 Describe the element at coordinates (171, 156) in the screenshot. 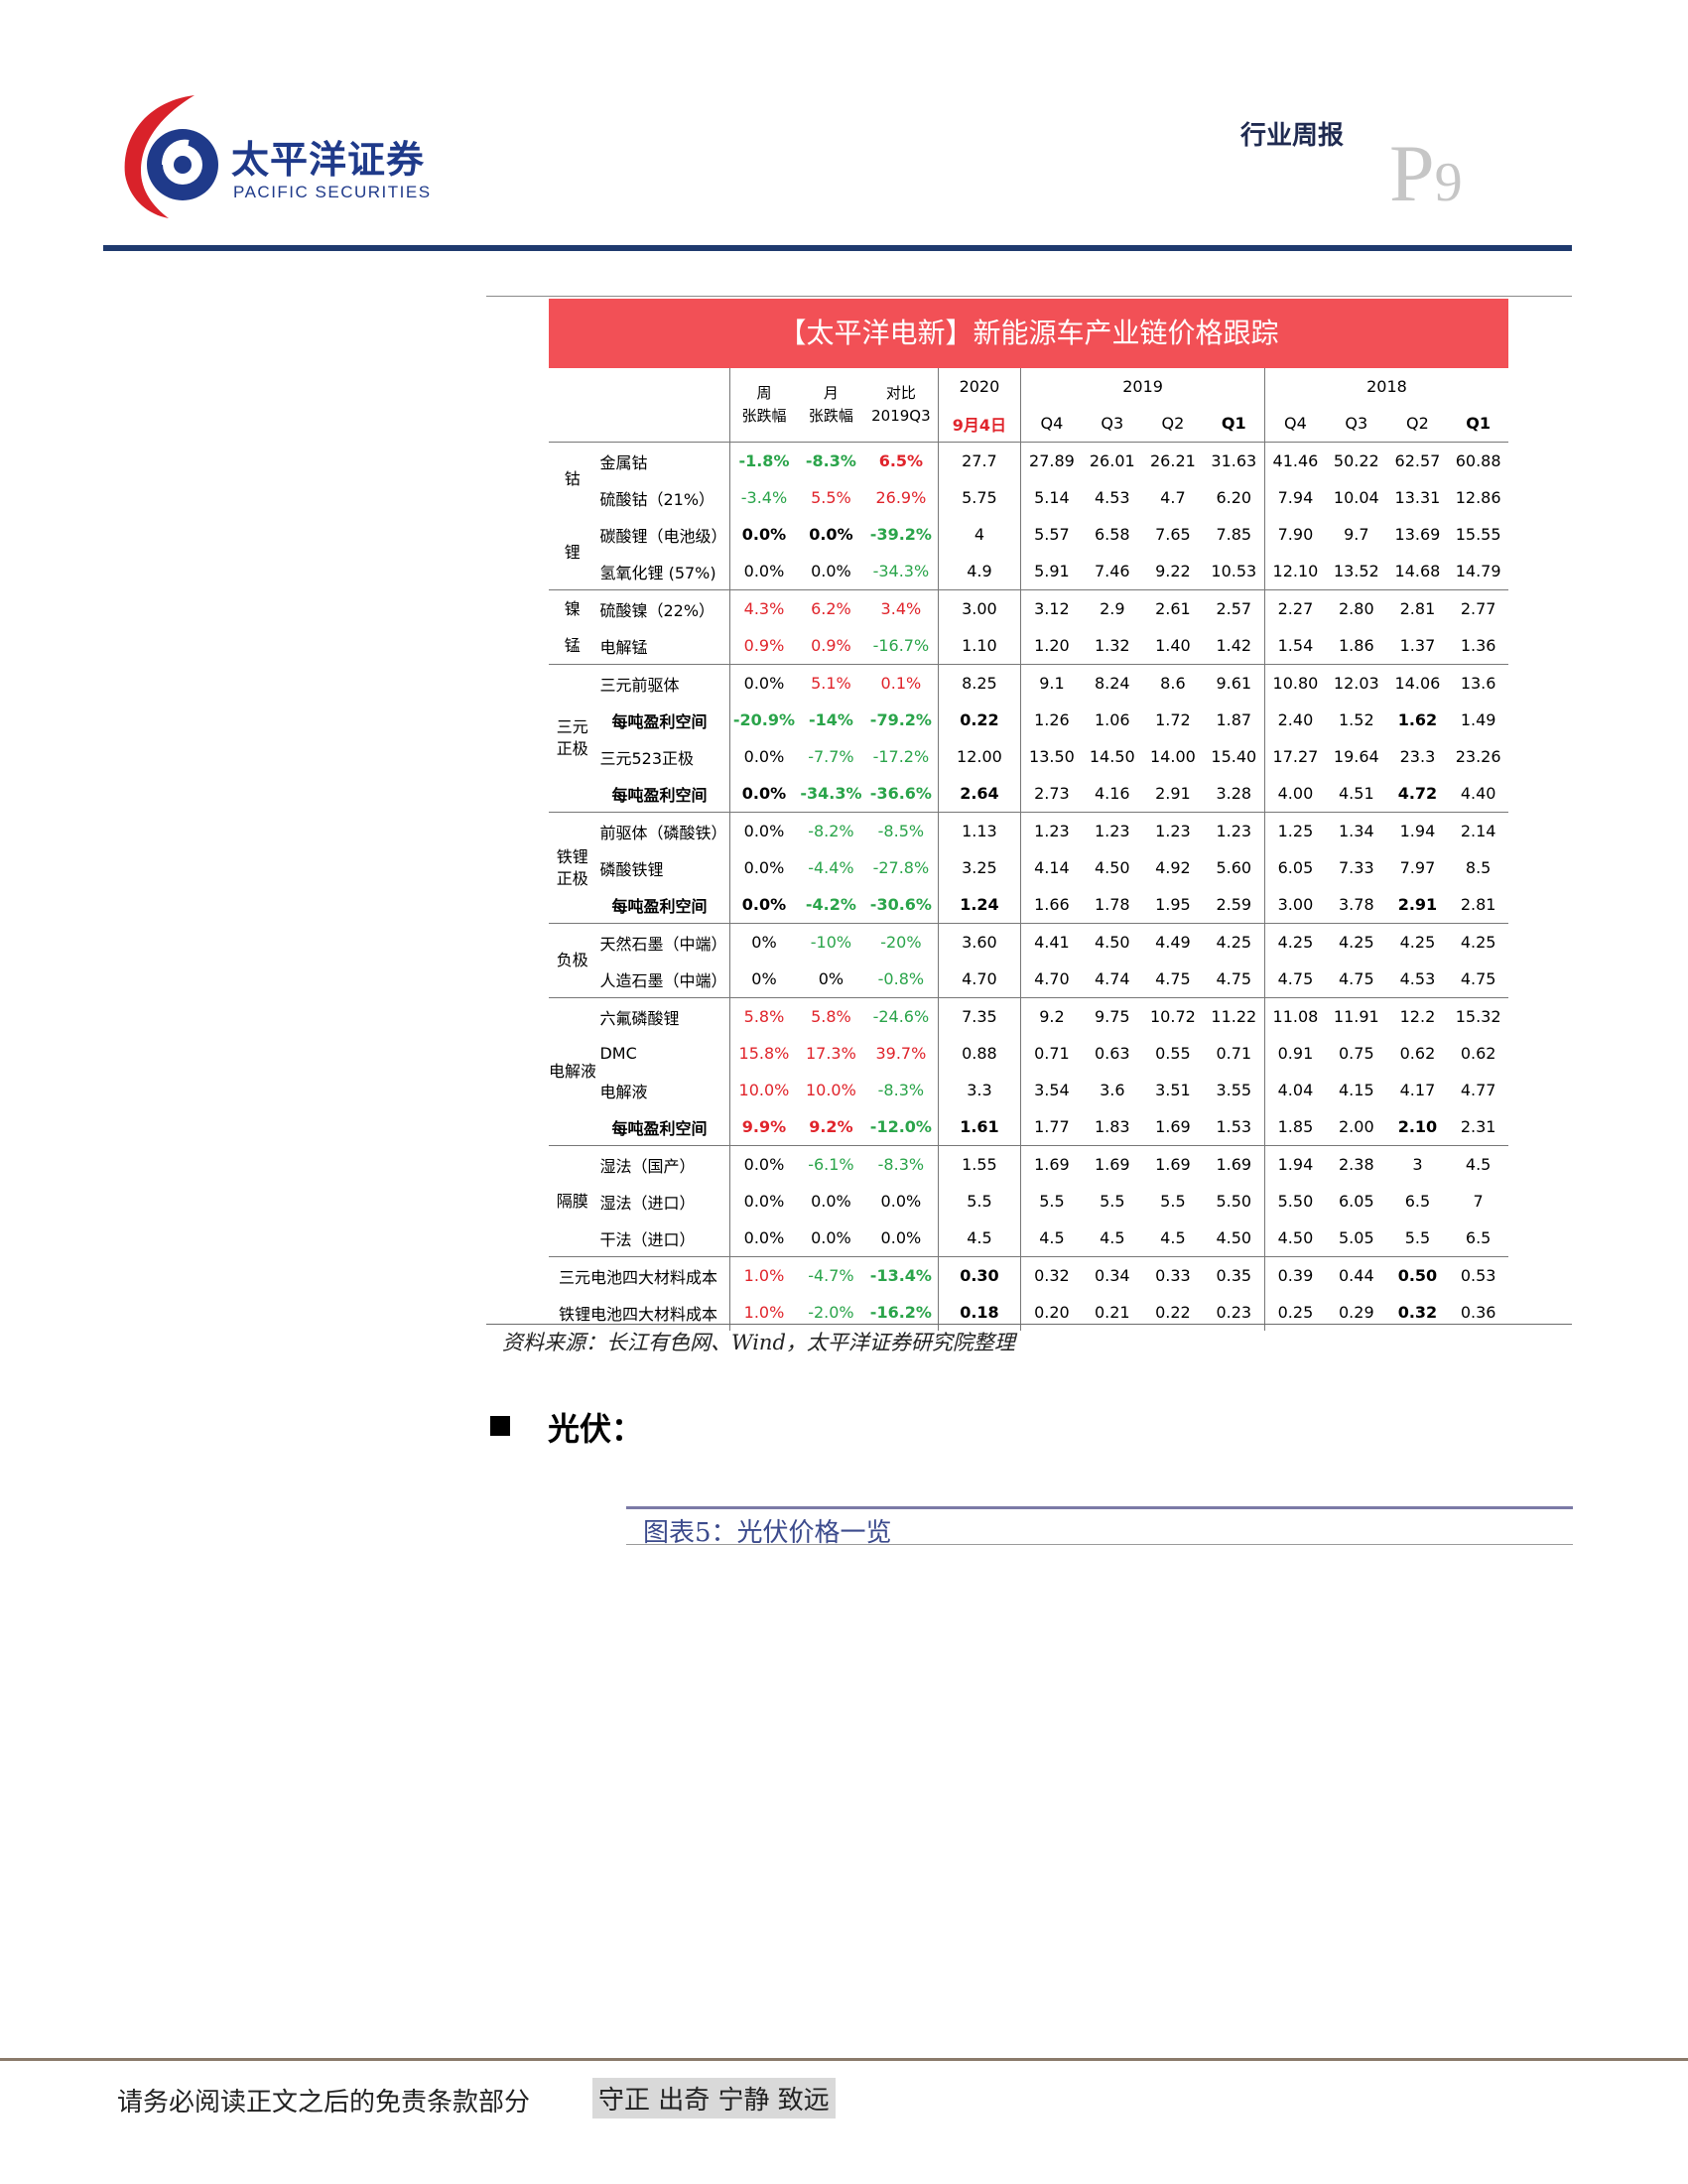

I see `pacific-logo-icon` at that location.